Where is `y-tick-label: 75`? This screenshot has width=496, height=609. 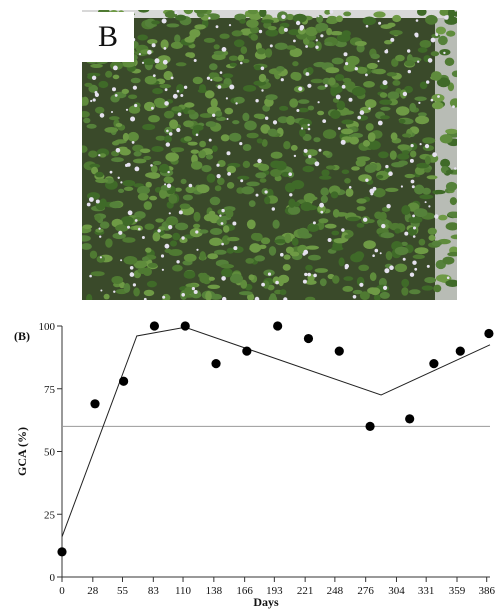
y-tick-label: 75 is located at coordinates (50, 390).